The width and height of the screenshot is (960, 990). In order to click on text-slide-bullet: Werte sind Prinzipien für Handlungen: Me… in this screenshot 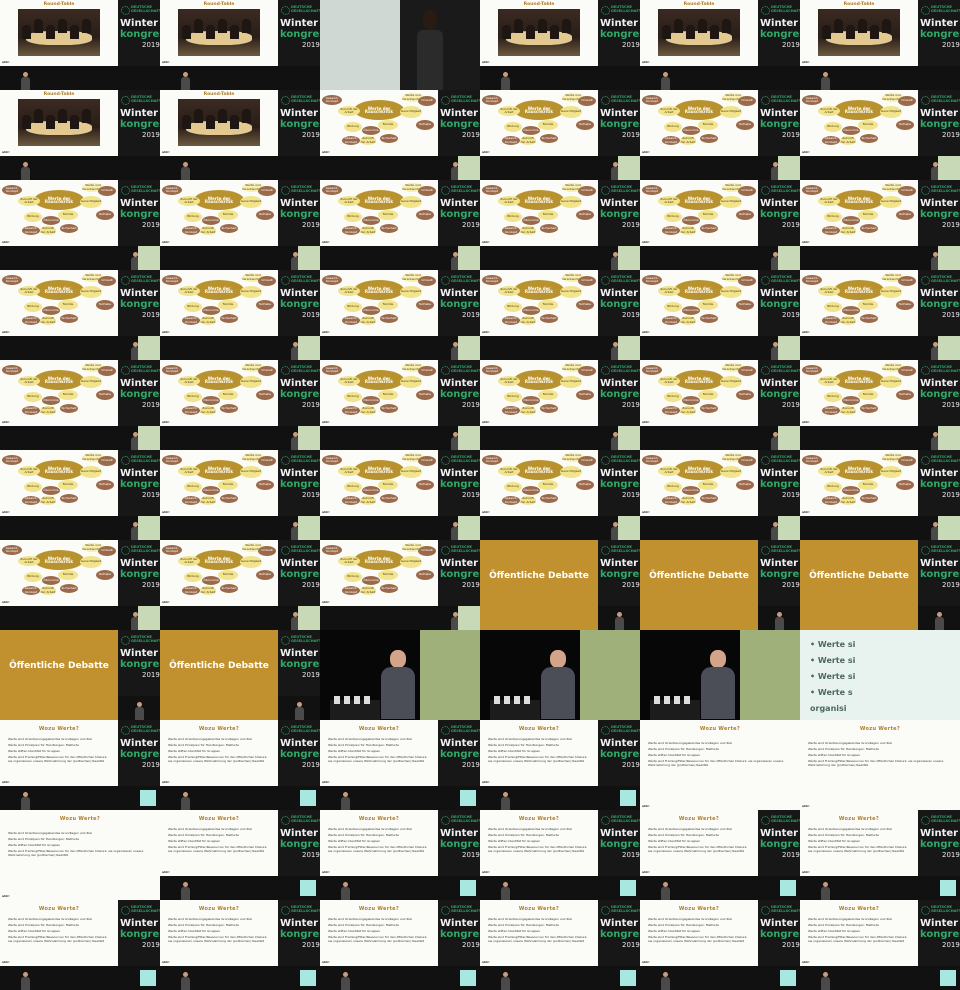, I will do `click(363, 925)`.